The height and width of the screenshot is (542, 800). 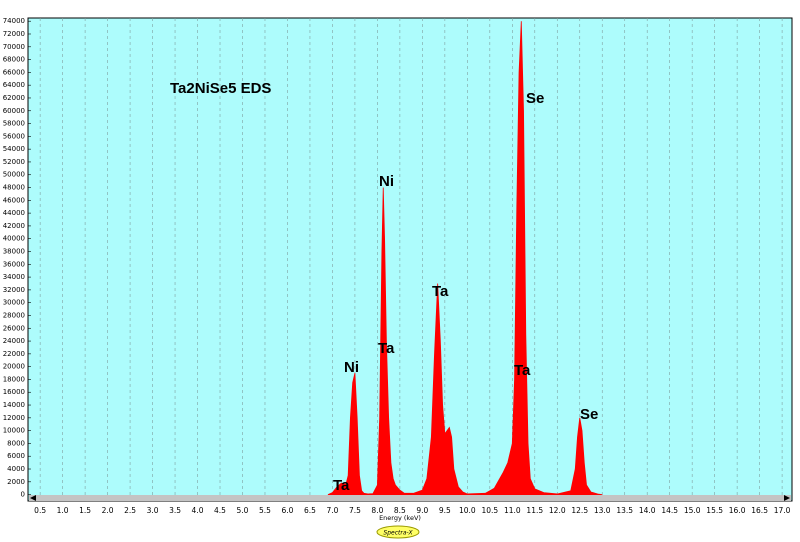 I want to click on y-tick-label: 64000, so click(x=14, y=85).